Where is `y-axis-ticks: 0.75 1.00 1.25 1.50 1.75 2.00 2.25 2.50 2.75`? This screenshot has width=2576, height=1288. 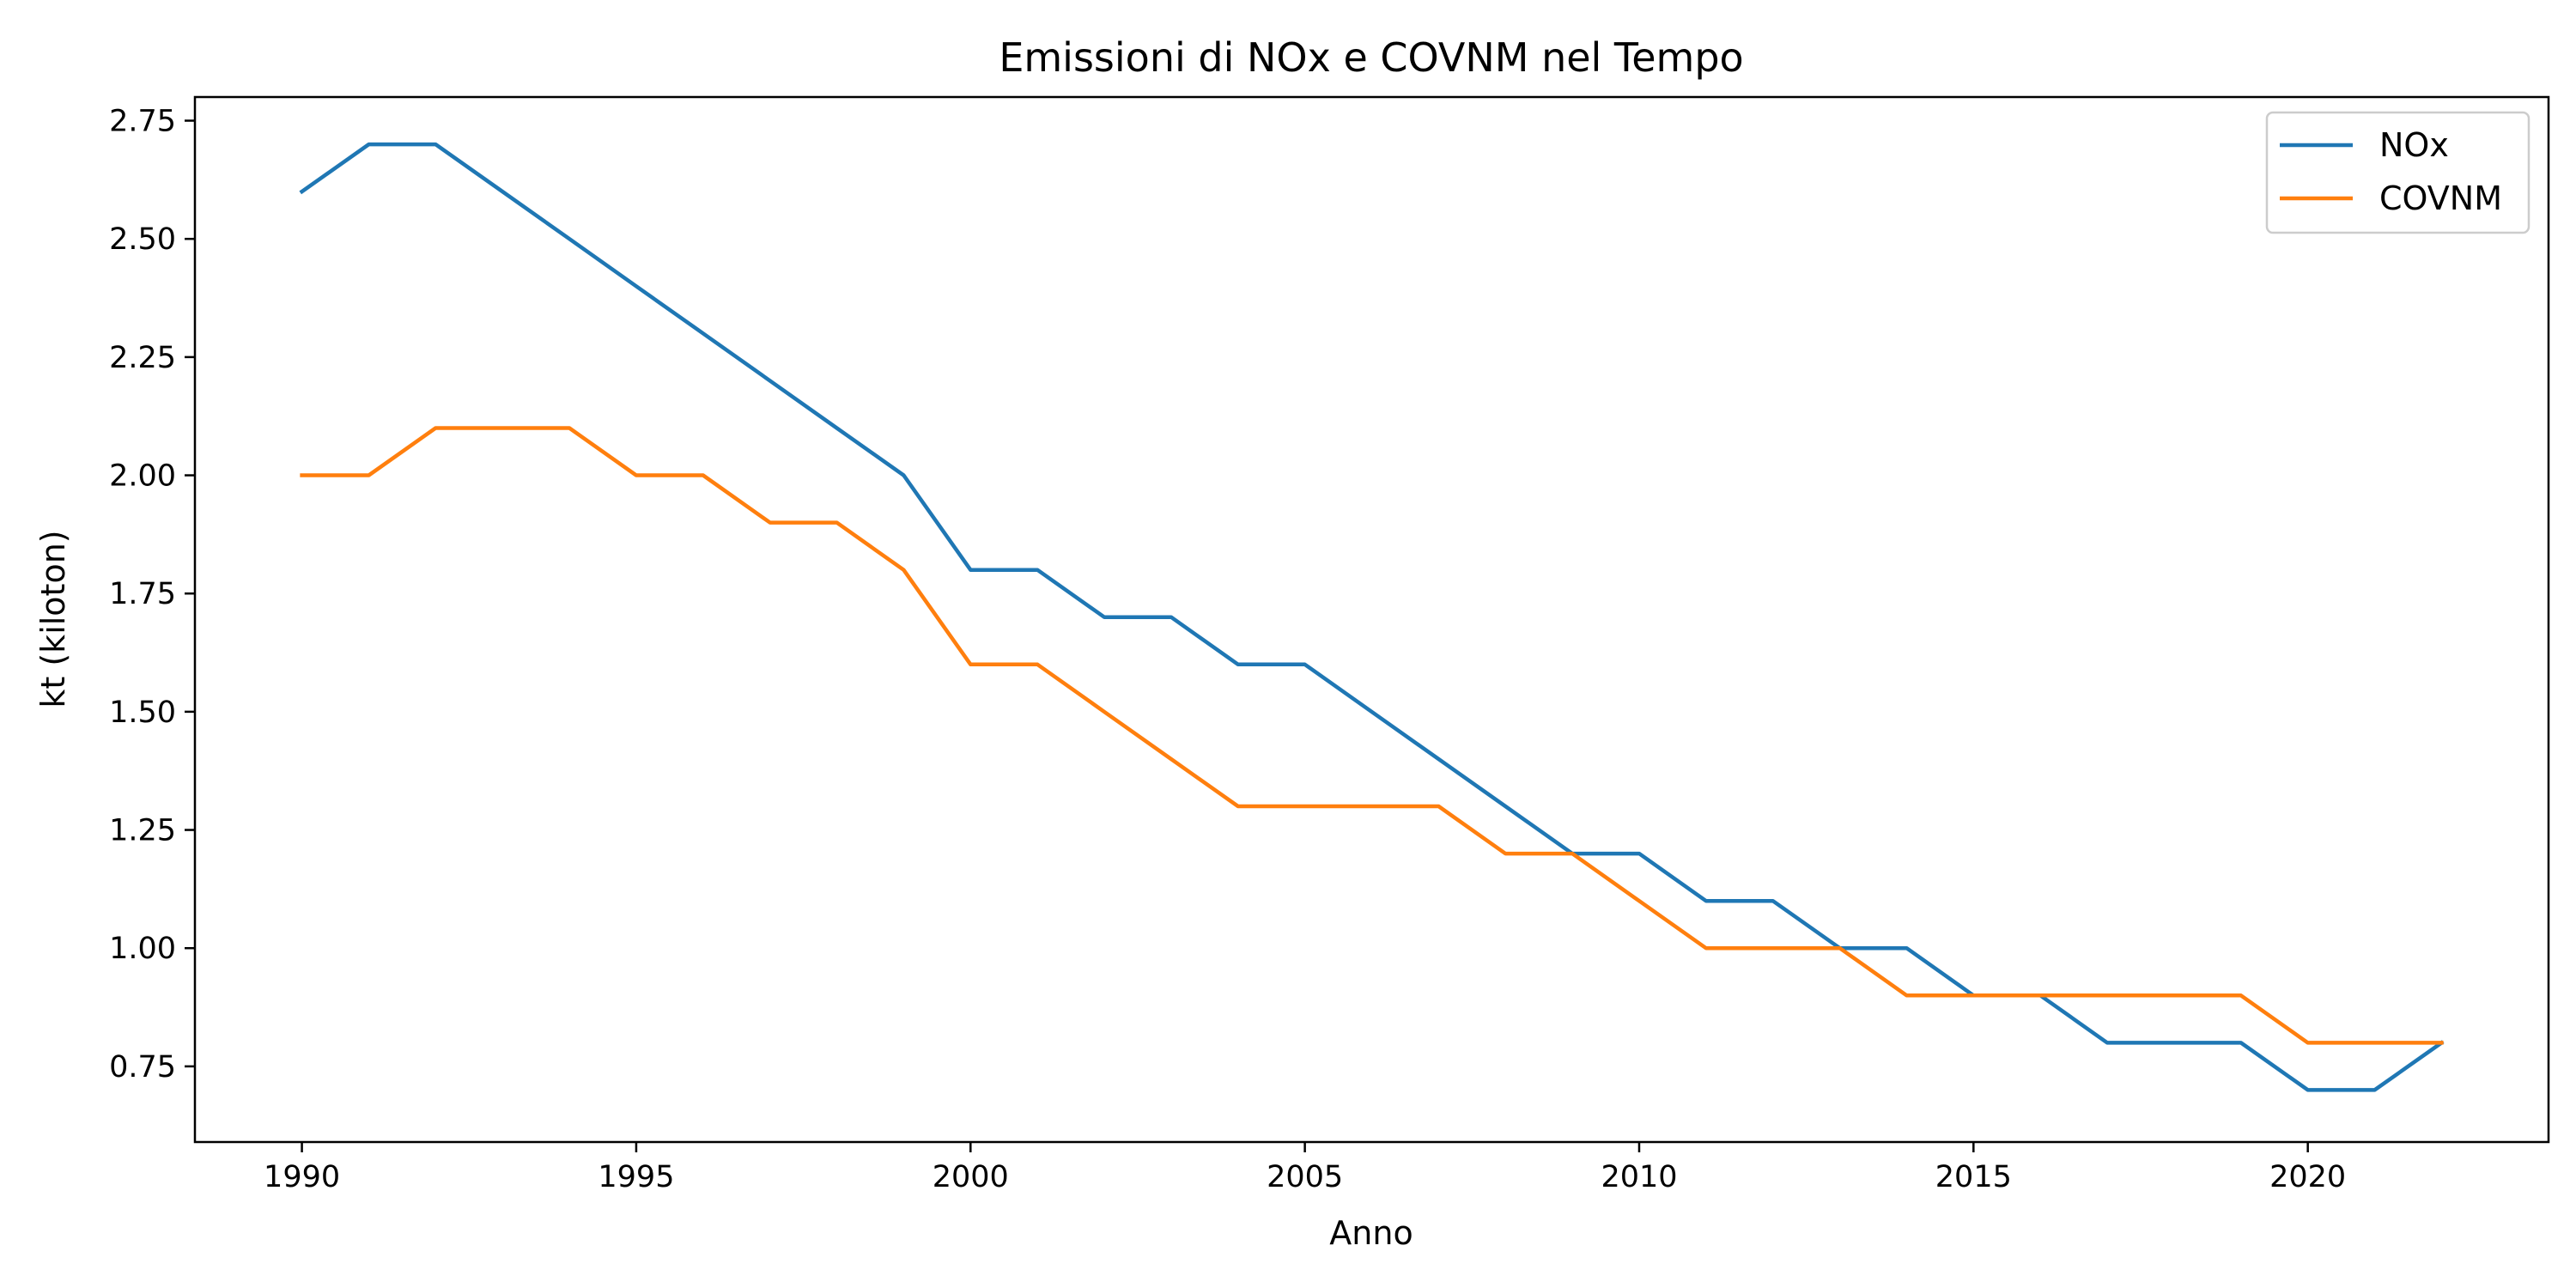 y-axis-ticks: 0.75 1.00 1.25 1.50 1.75 2.00 2.25 2.50 2.75 is located at coordinates (152, 594).